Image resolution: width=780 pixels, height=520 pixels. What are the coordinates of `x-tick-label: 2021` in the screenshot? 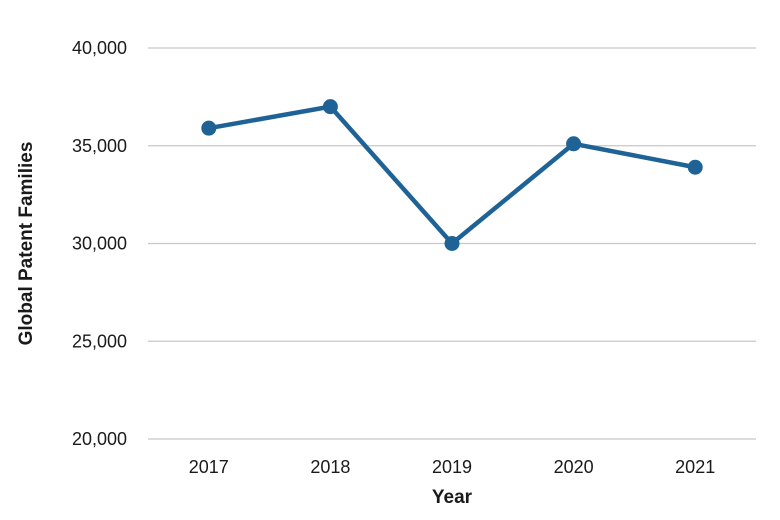 It's located at (695, 467).